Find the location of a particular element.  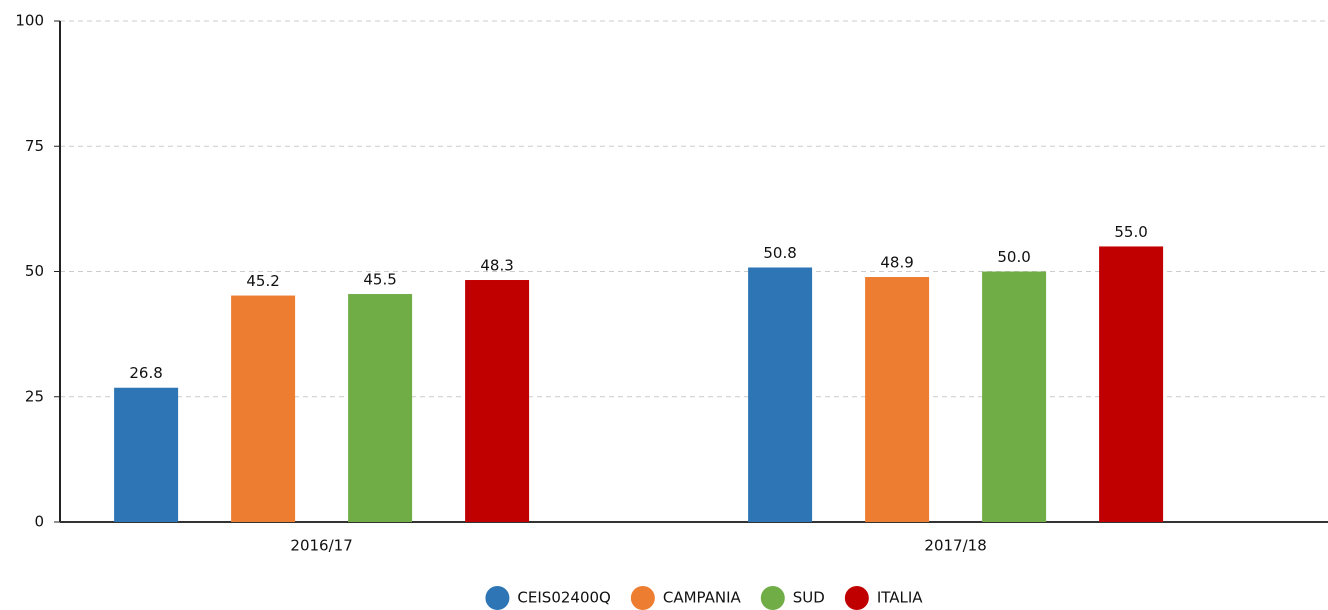

y-tick-label: 100 is located at coordinates (29, 21).